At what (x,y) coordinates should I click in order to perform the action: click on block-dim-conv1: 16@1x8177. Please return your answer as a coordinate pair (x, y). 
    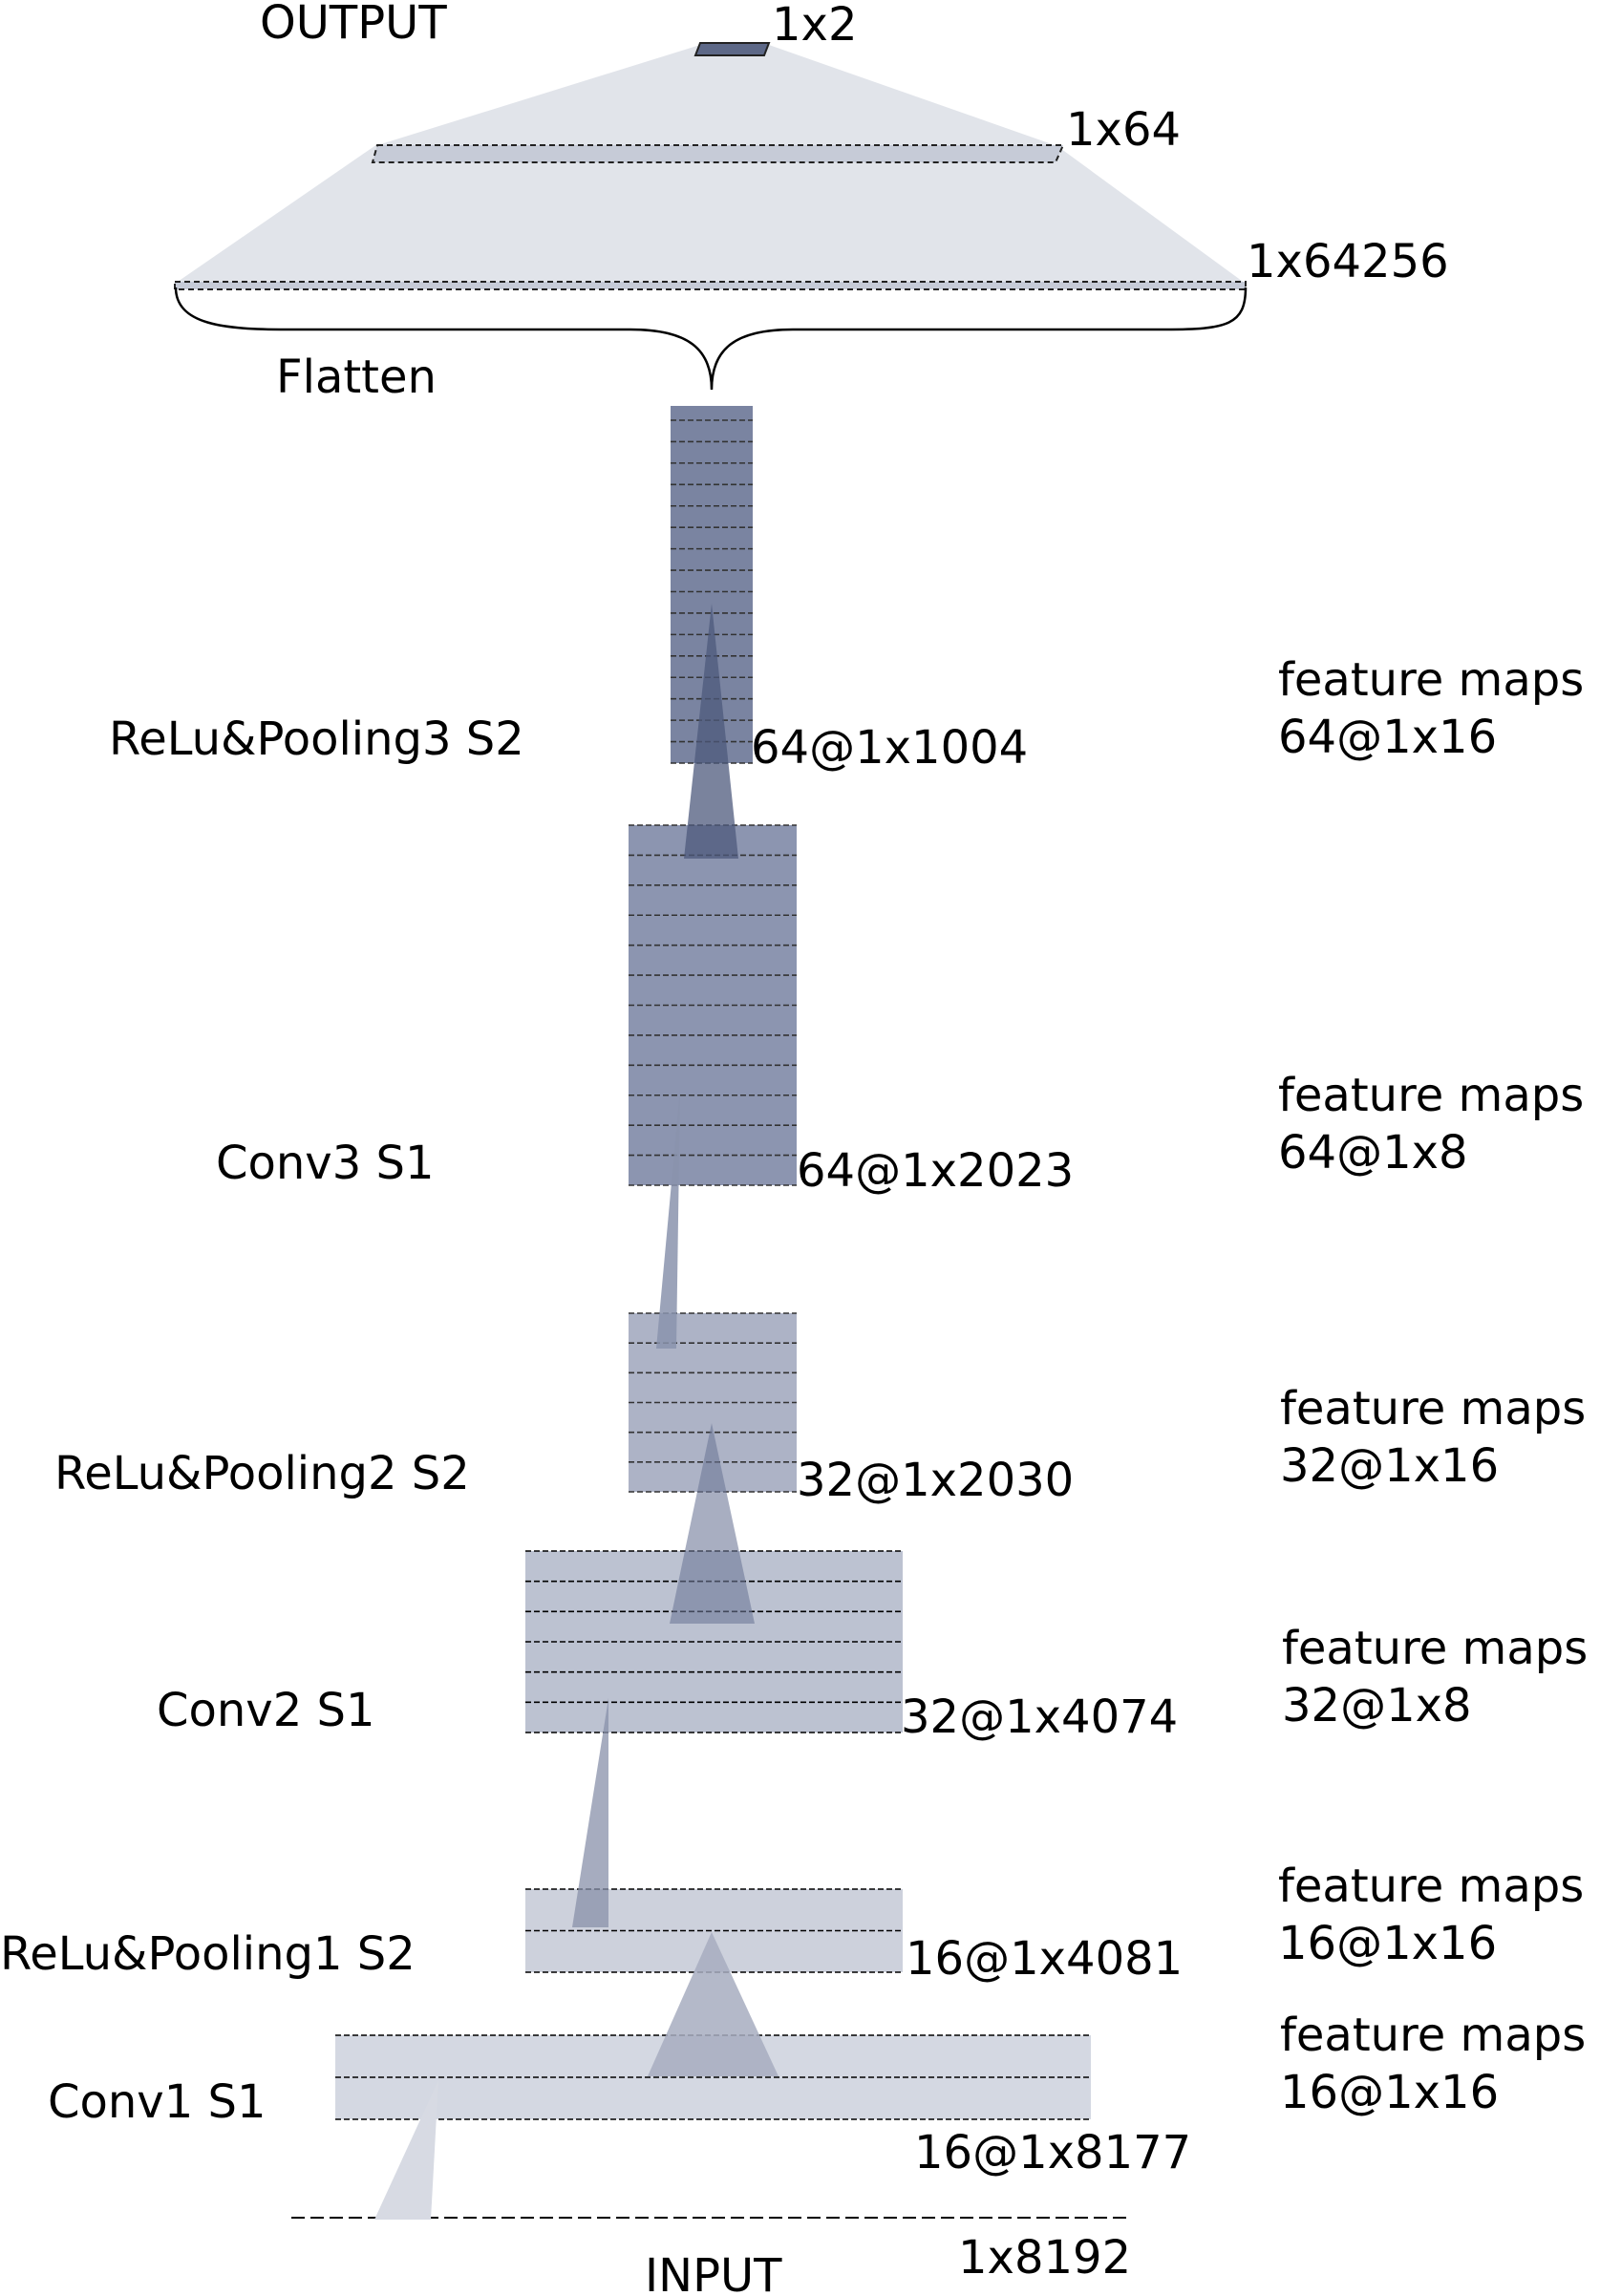
    Looking at the image, I should click on (1052, 2152).